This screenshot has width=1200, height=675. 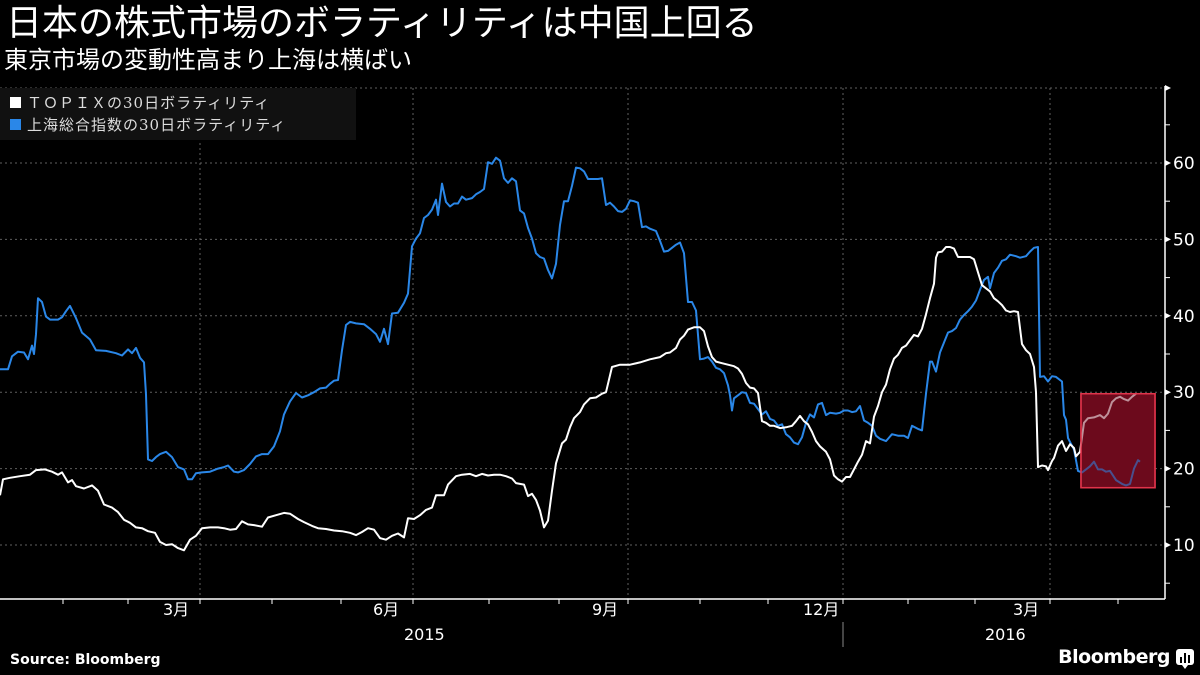 I want to click on svg-text: 60, so click(x=1184, y=164).